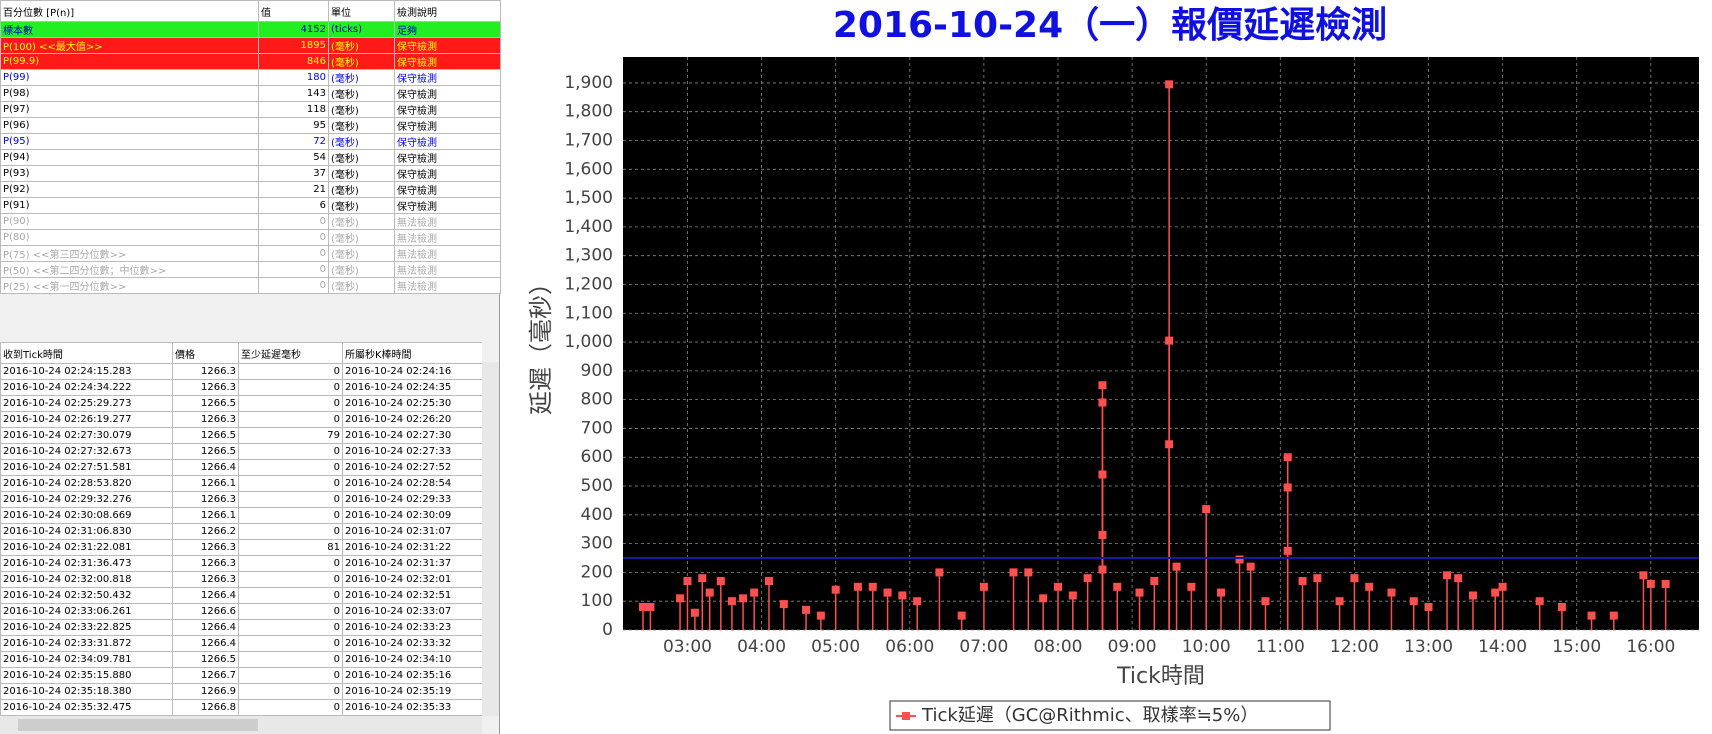 This screenshot has height=734, width=1712. Describe the element at coordinates (412, 451) in the screenshot. I see `table-cell: 2016-10-24 02:27:33` at that location.